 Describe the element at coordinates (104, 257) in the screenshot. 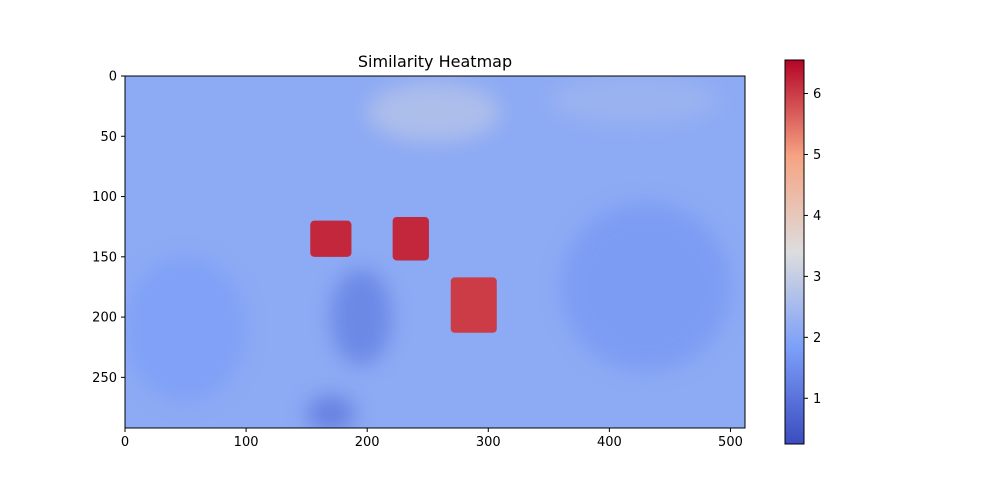

I see `y-tick-label: 150` at that location.